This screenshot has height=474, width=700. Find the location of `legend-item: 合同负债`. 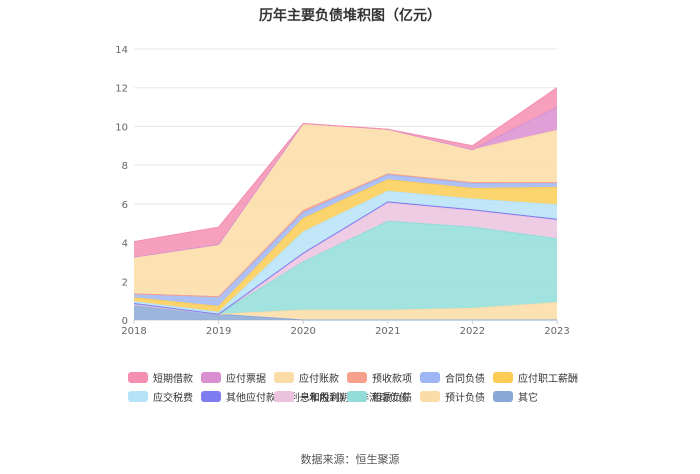

legend-item: 合同负债 is located at coordinates (456, 377).